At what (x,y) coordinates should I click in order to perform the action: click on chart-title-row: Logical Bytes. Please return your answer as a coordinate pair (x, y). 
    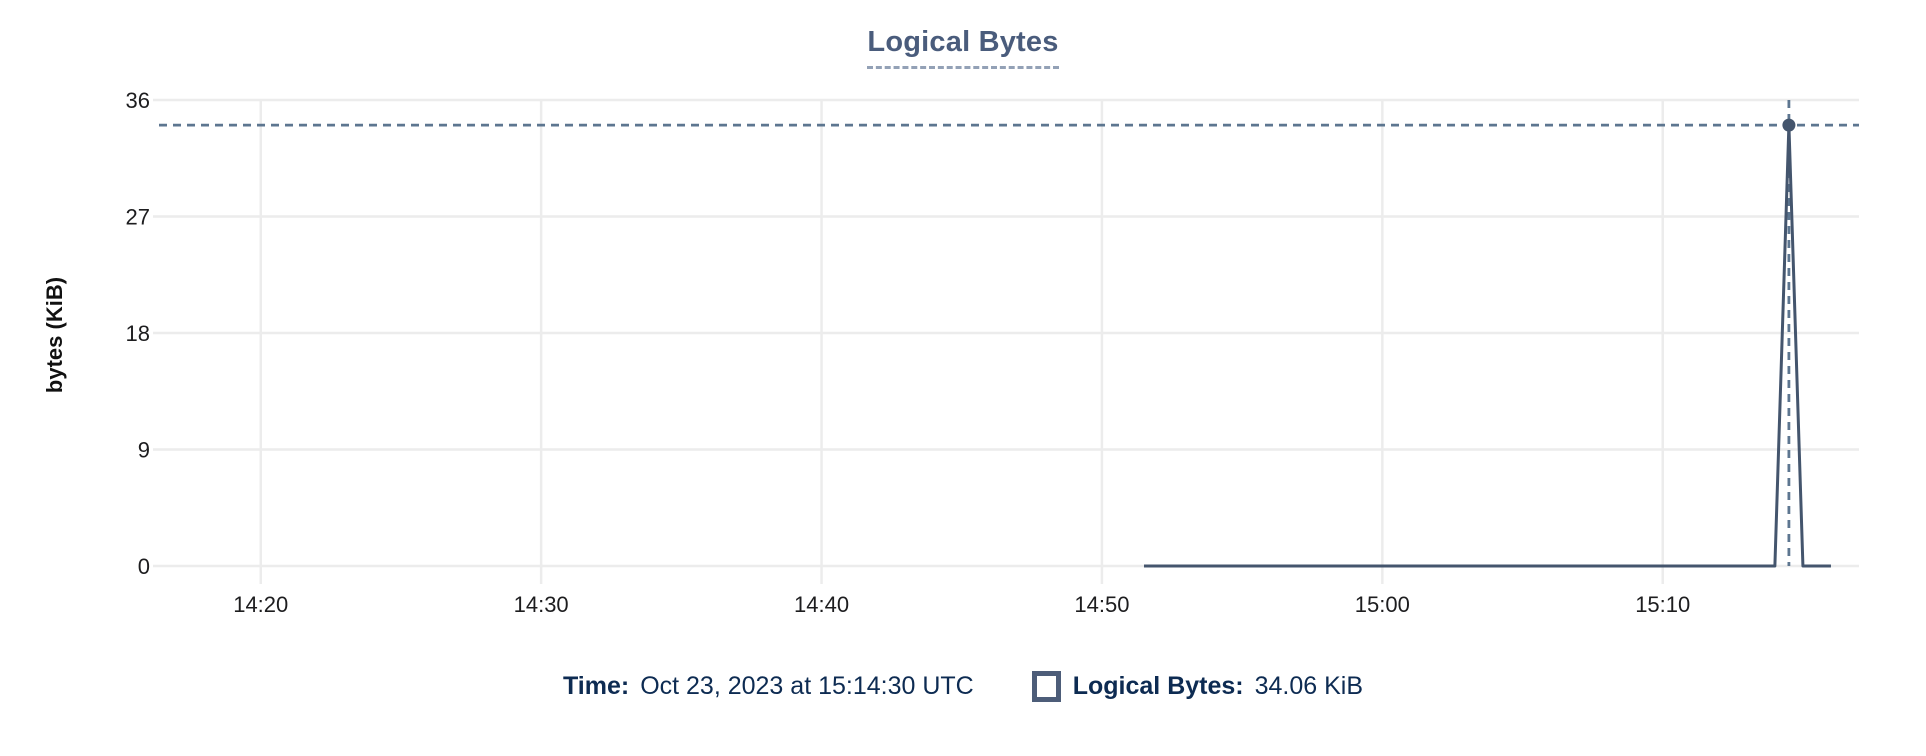
    Looking at the image, I should click on (963, 47).